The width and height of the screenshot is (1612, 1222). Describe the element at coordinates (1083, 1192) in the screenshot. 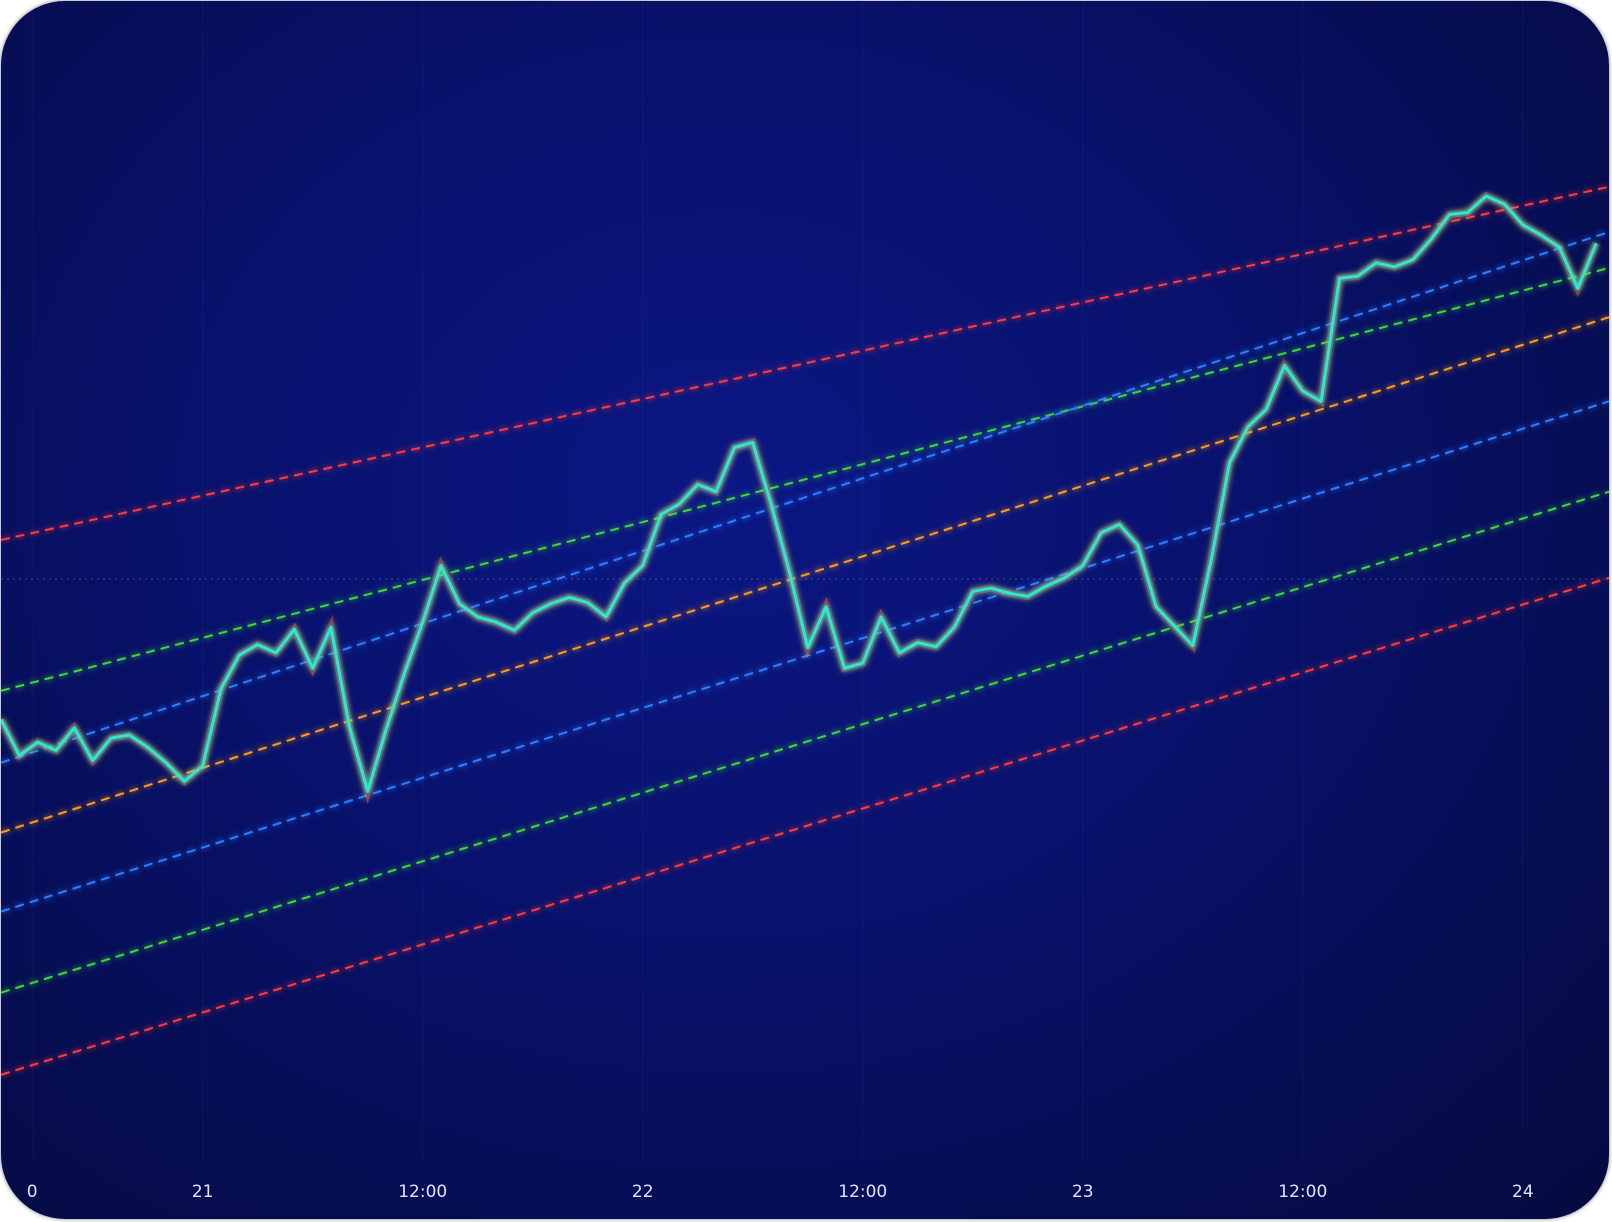

I see `x-tick-label: 23` at that location.